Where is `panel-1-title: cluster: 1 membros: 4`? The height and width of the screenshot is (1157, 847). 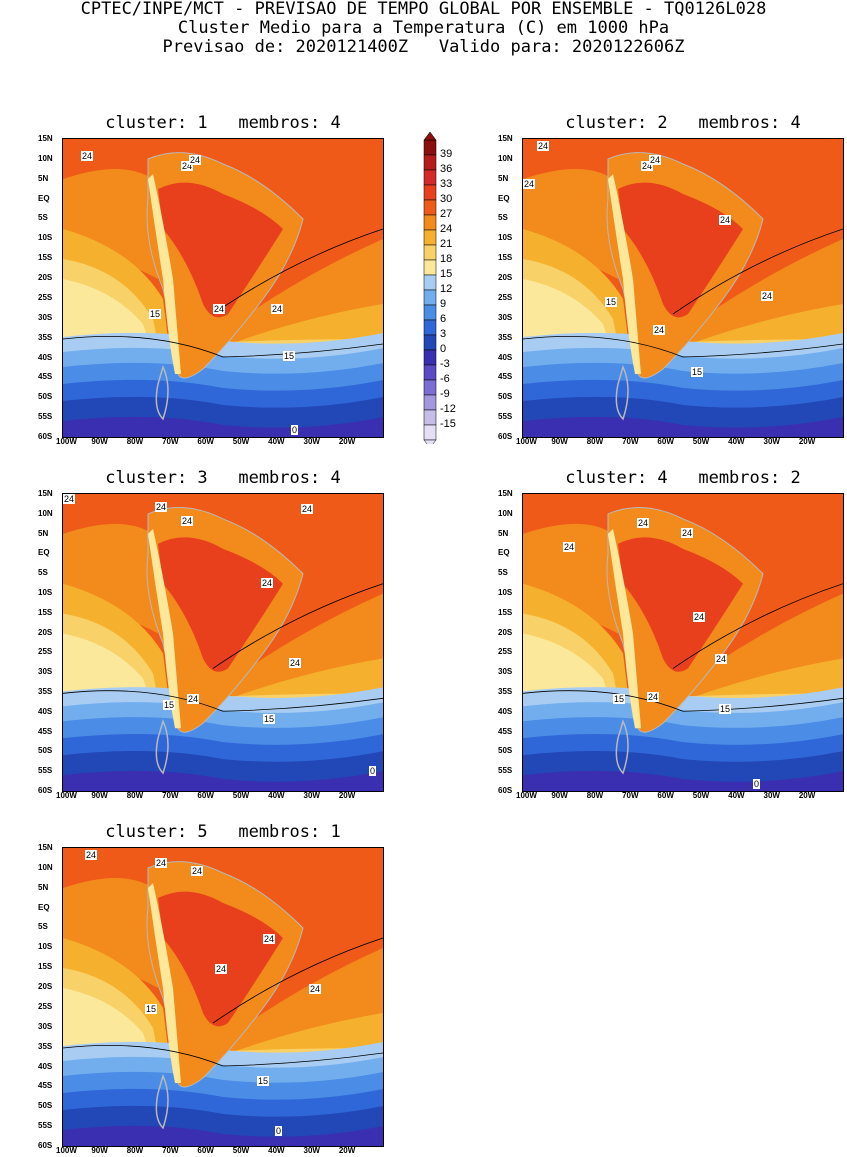 panel-1-title: cluster: 1 membros: 4 is located at coordinates (223, 123).